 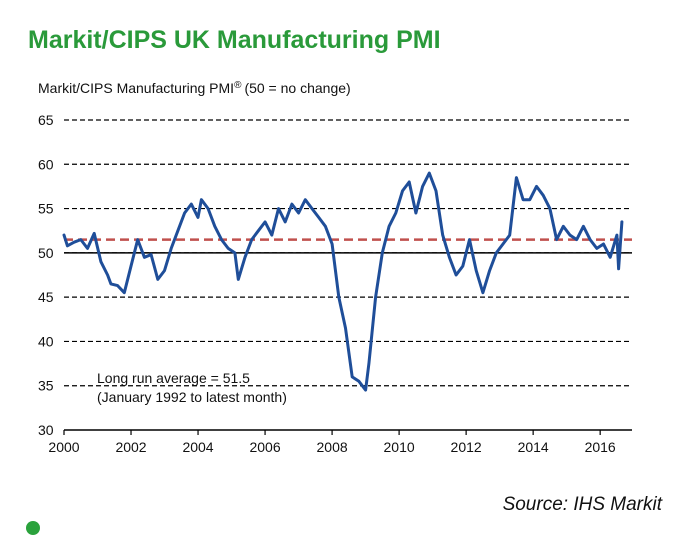 What do you see at coordinates (600, 447) in the screenshot?
I see `x-tick-label-2016: 2016` at bounding box center [600, 447].